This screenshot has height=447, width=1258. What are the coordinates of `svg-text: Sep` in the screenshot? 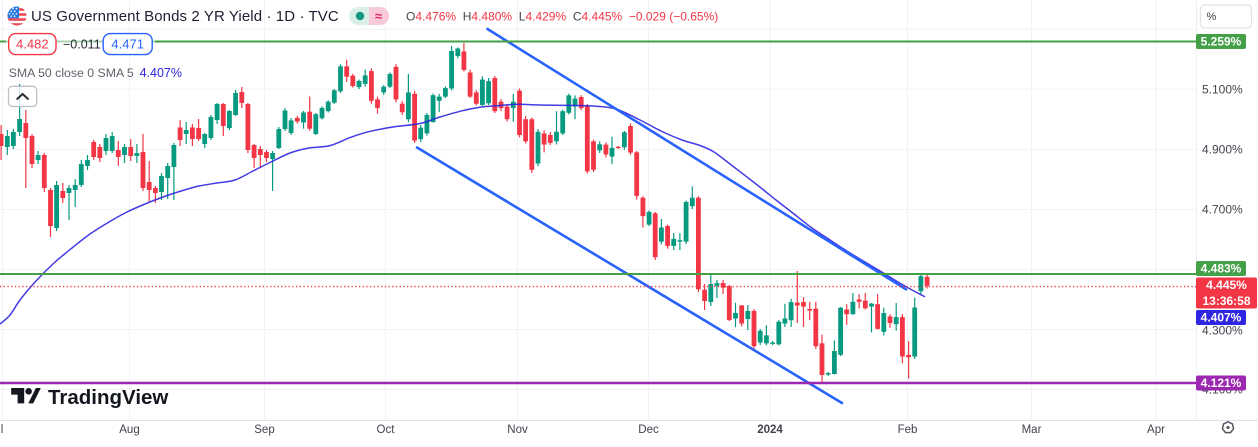 It's located at (264, 430).